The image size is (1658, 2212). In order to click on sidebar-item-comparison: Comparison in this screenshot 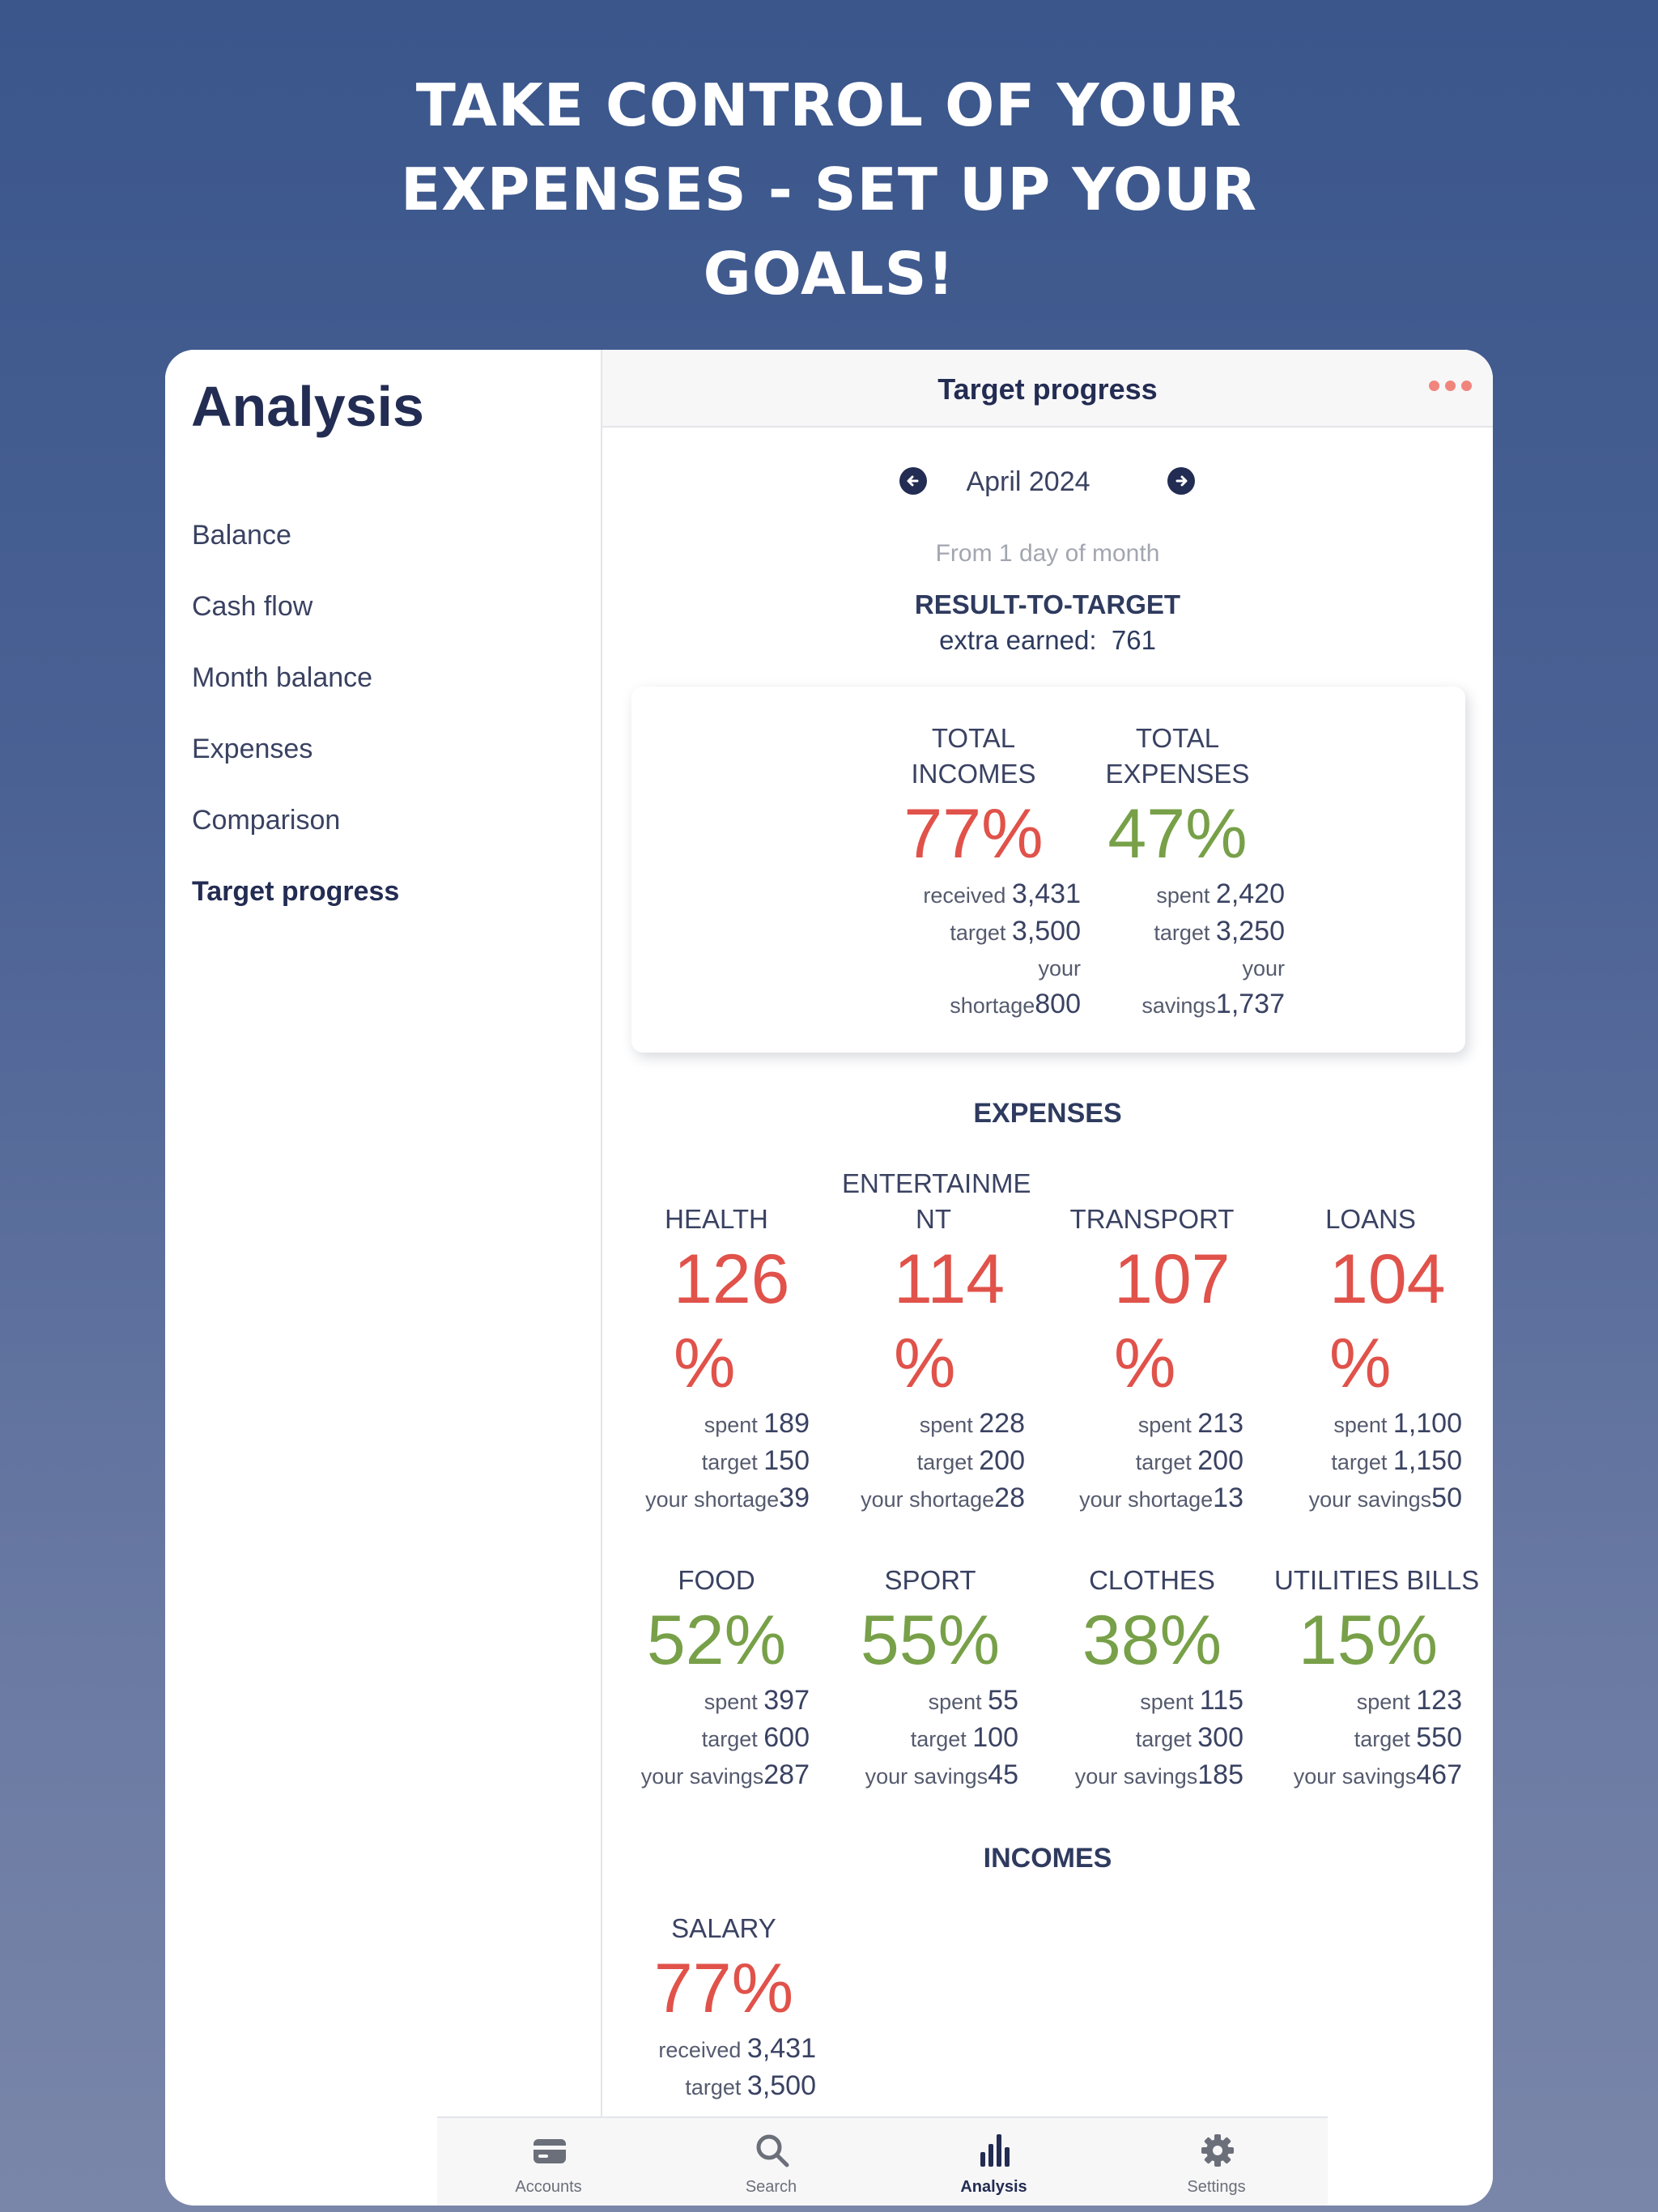, I will do `click(266, 820)`.